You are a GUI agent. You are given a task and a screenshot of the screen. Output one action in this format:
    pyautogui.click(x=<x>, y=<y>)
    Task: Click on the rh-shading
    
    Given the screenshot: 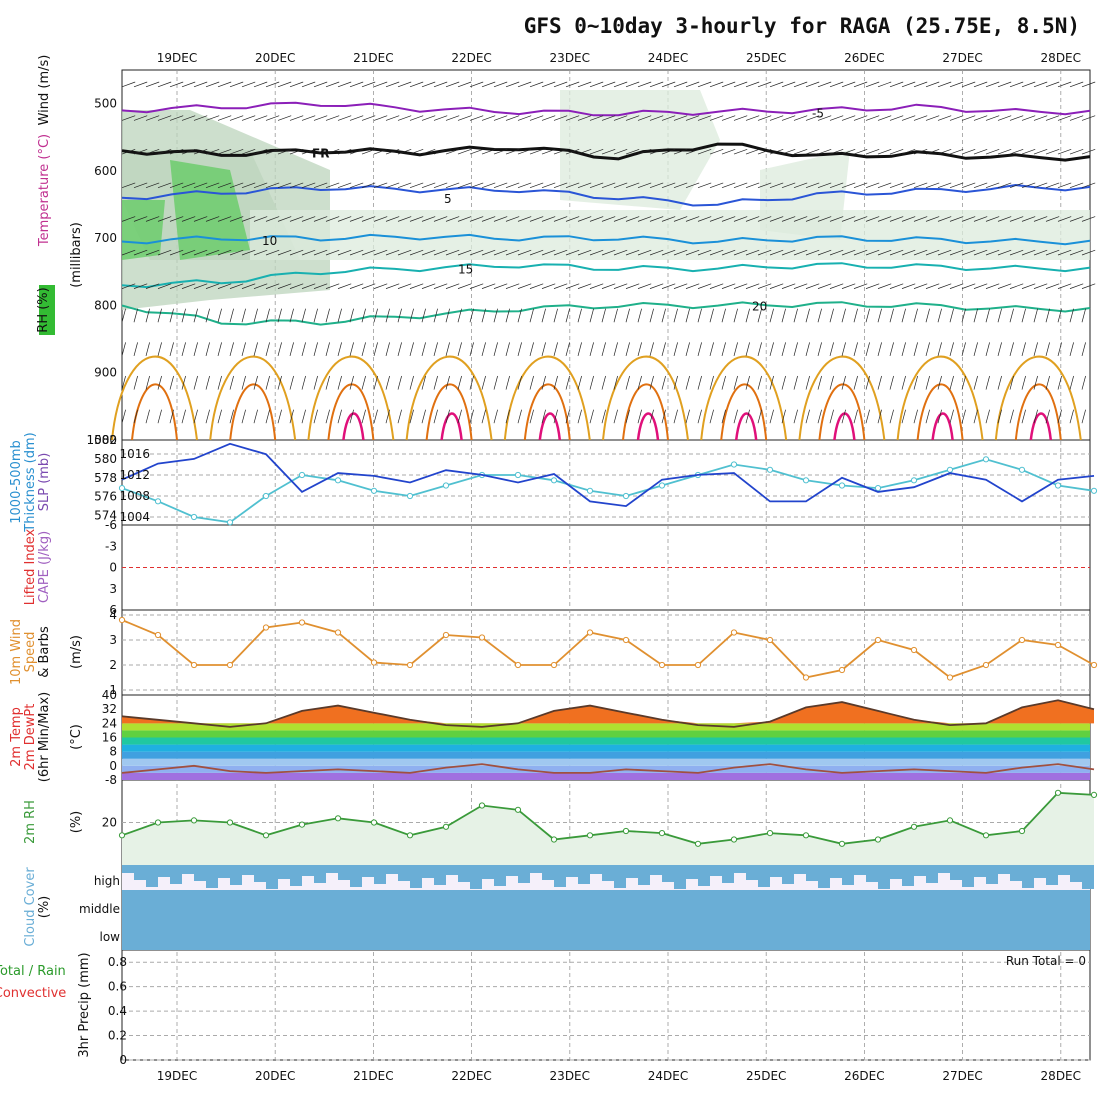 What is the action you would take?
    pyautogui.click(x=640, y=150)
    